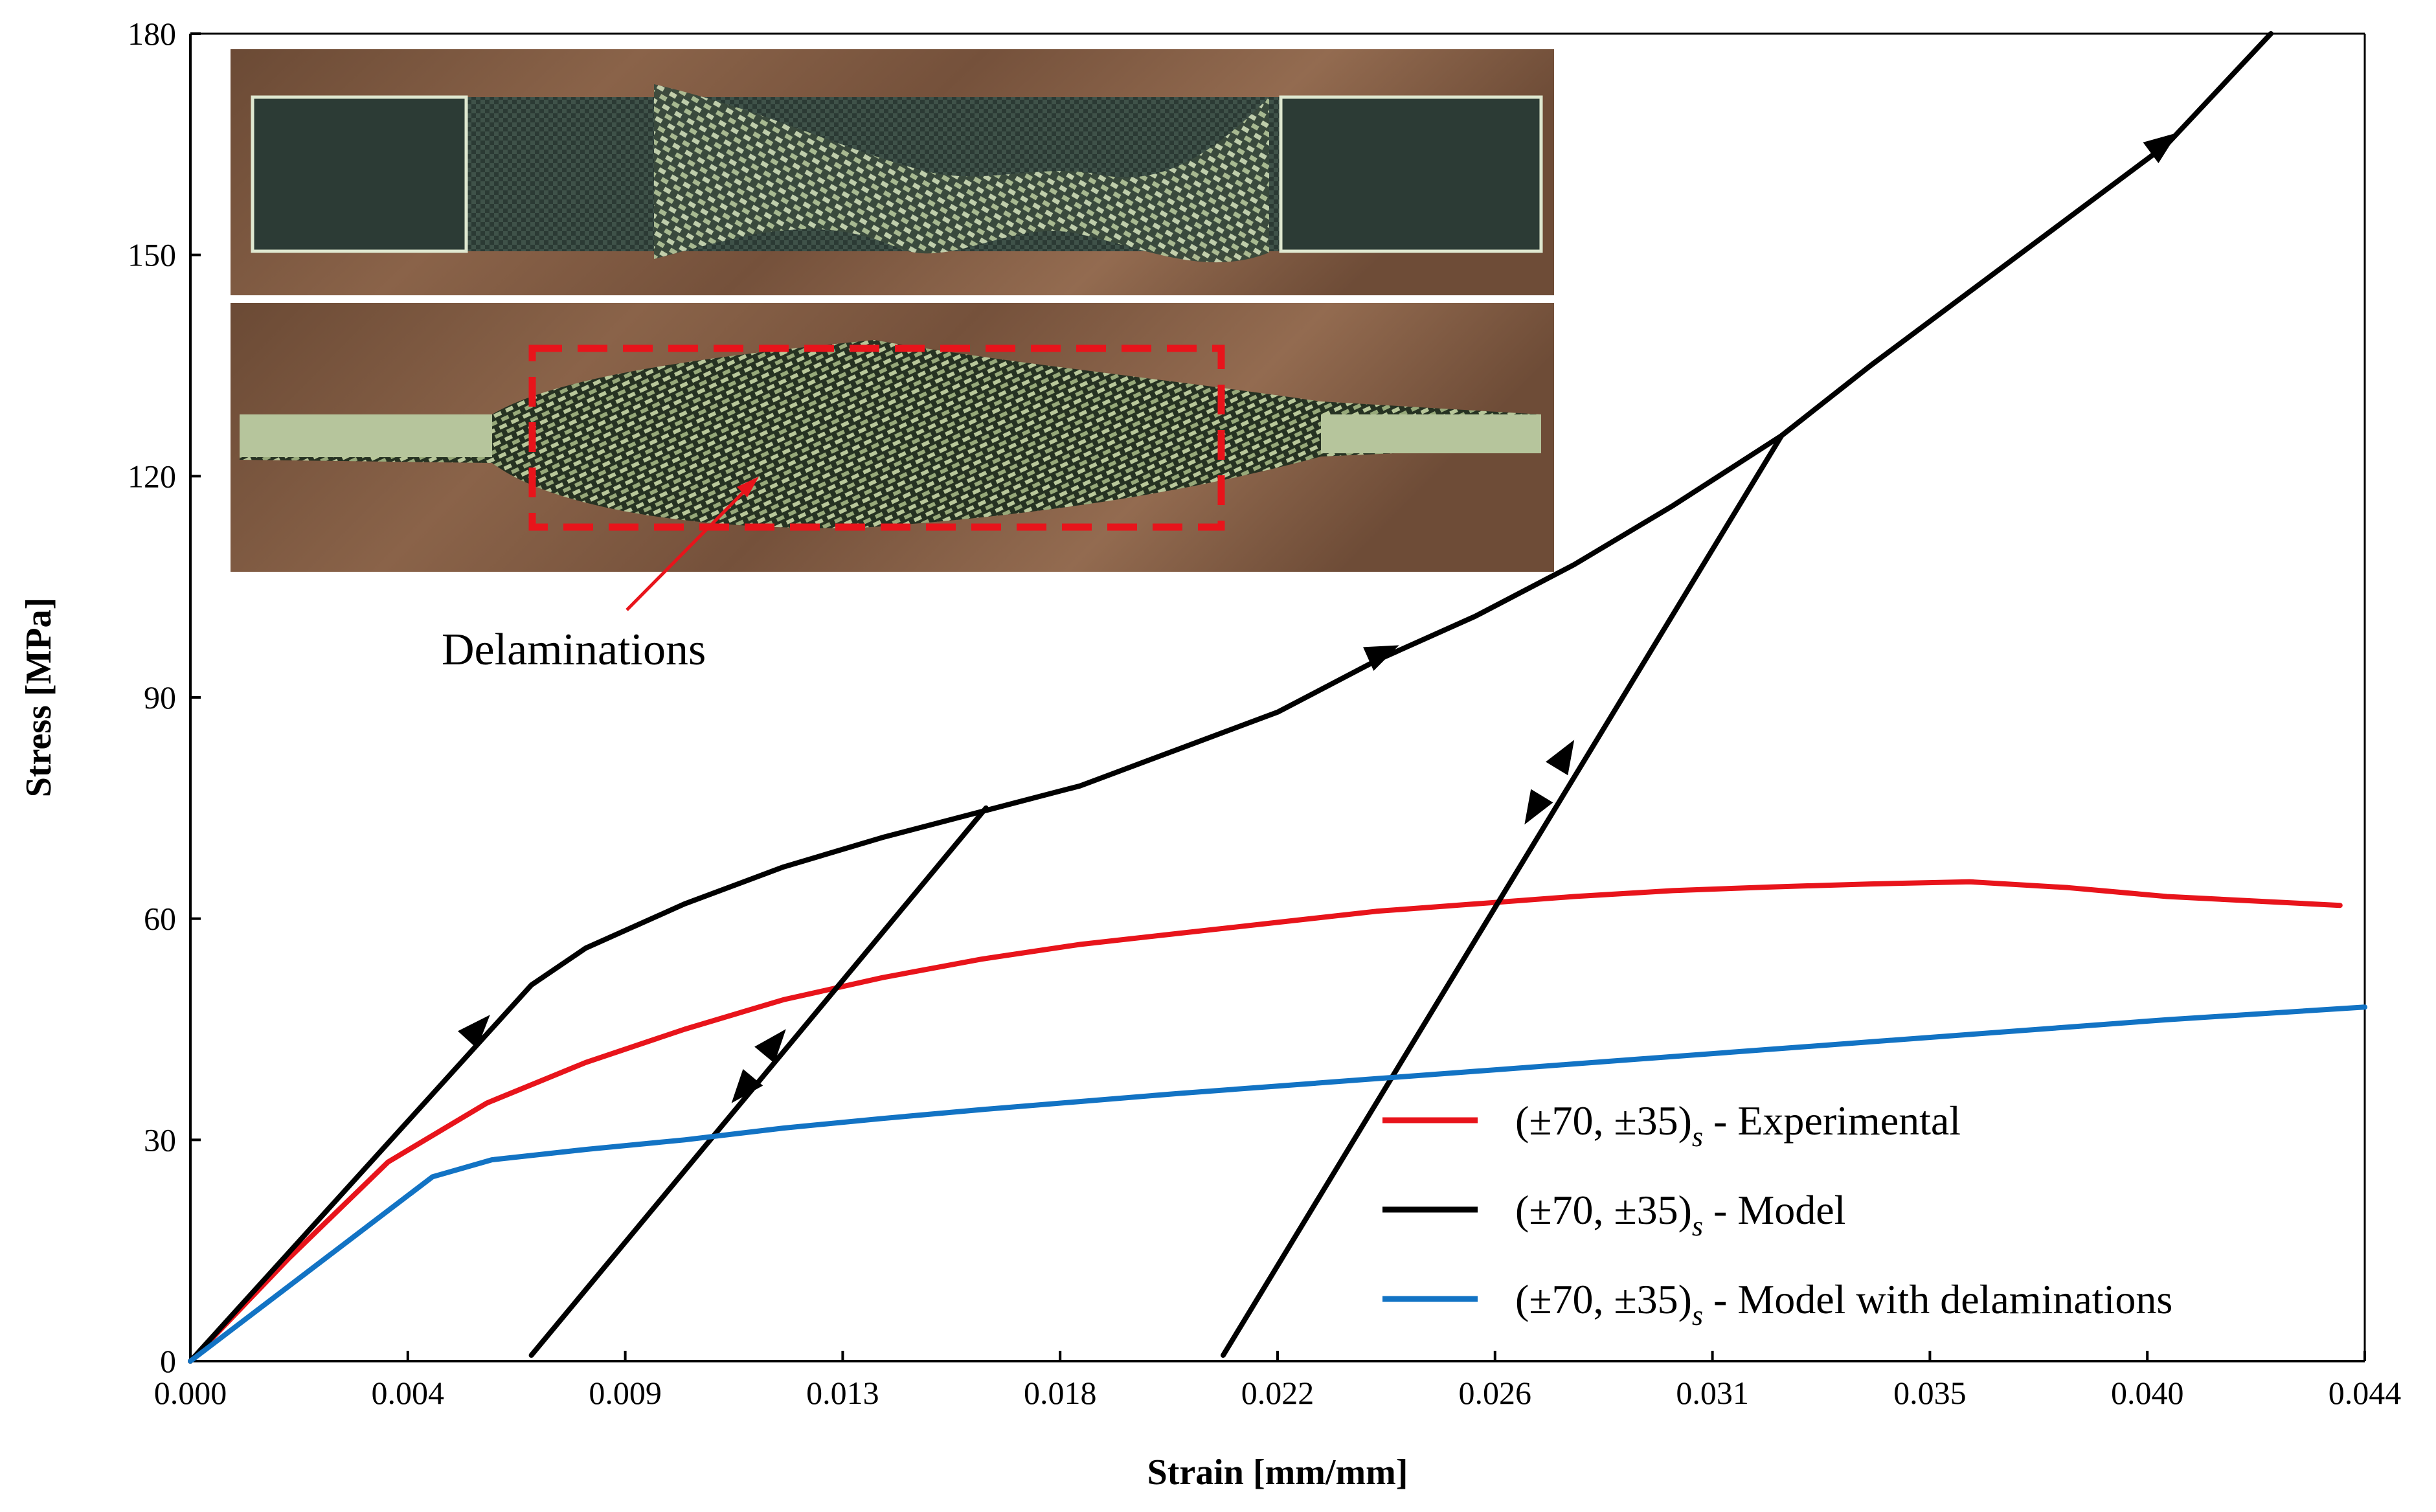 The image size is (2436, 1512). I want to click on legend-entry: (±70, ±35)s - Model with delaminations, so click(1777, 1303).